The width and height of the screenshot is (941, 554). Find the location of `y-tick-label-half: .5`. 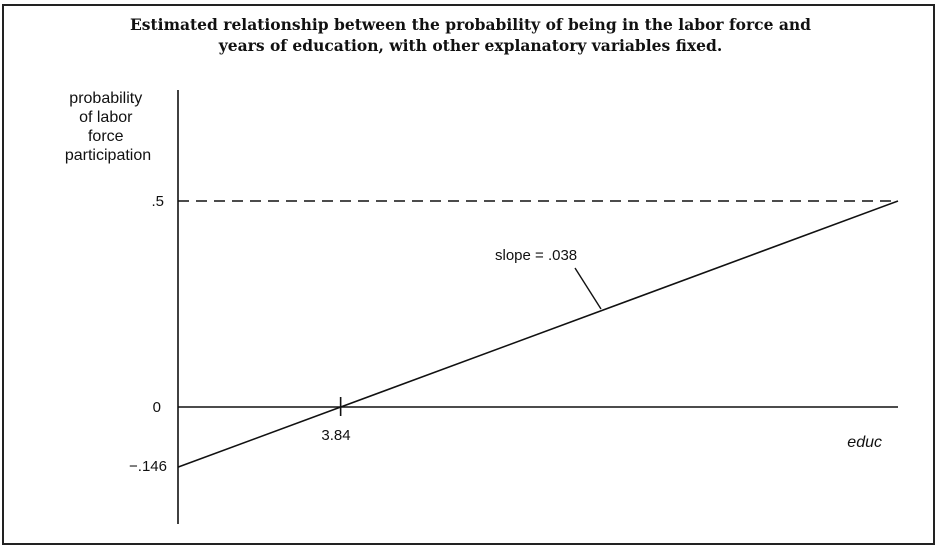

y-tick-label-half: .5 is located at coordinates (157, 201).